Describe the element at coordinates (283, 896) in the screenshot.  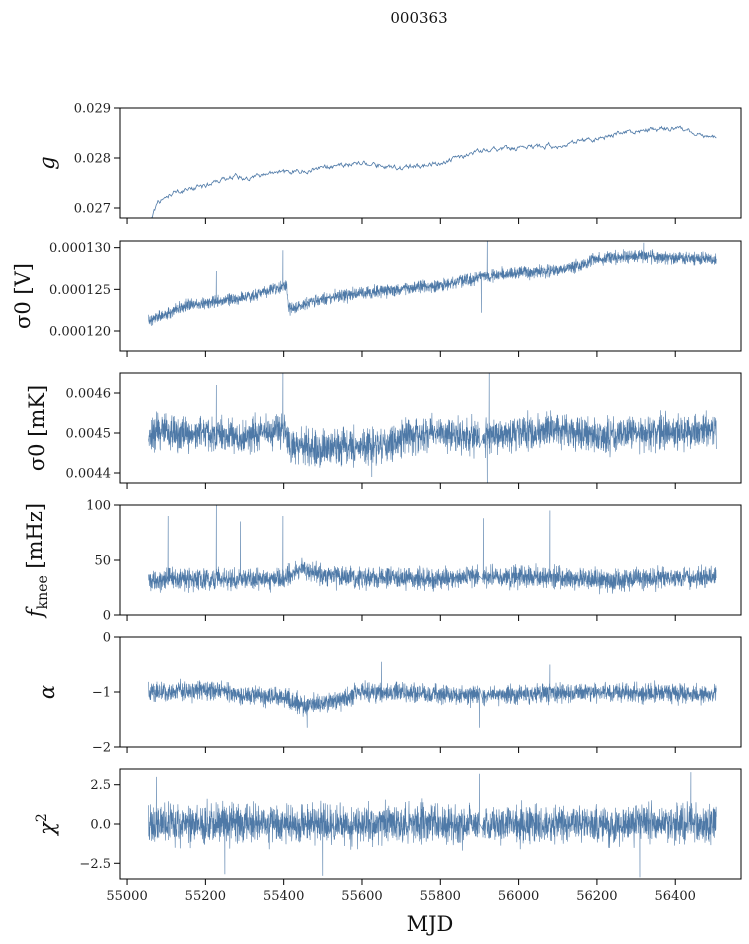
I see `x-tick-label: 55400` at that location.